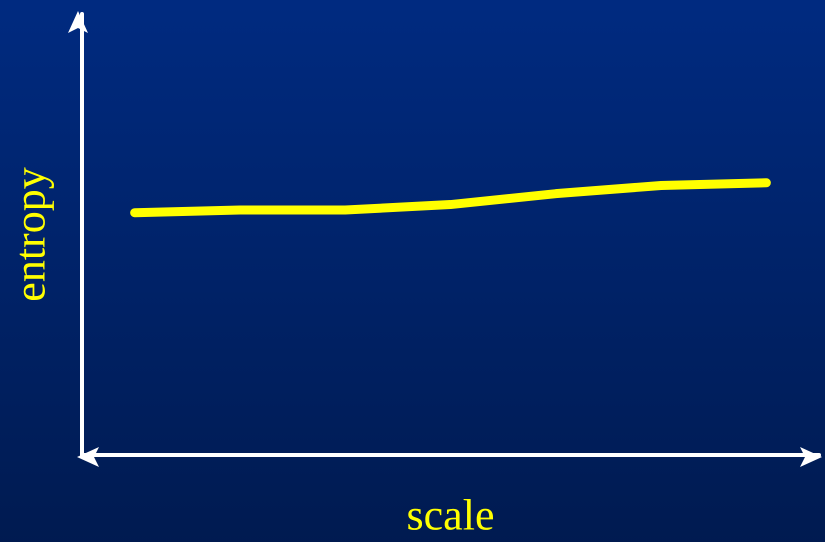 This screenshot has width=825, height=542. I want to click on y-axis-title: entropy, so click(30, 234).